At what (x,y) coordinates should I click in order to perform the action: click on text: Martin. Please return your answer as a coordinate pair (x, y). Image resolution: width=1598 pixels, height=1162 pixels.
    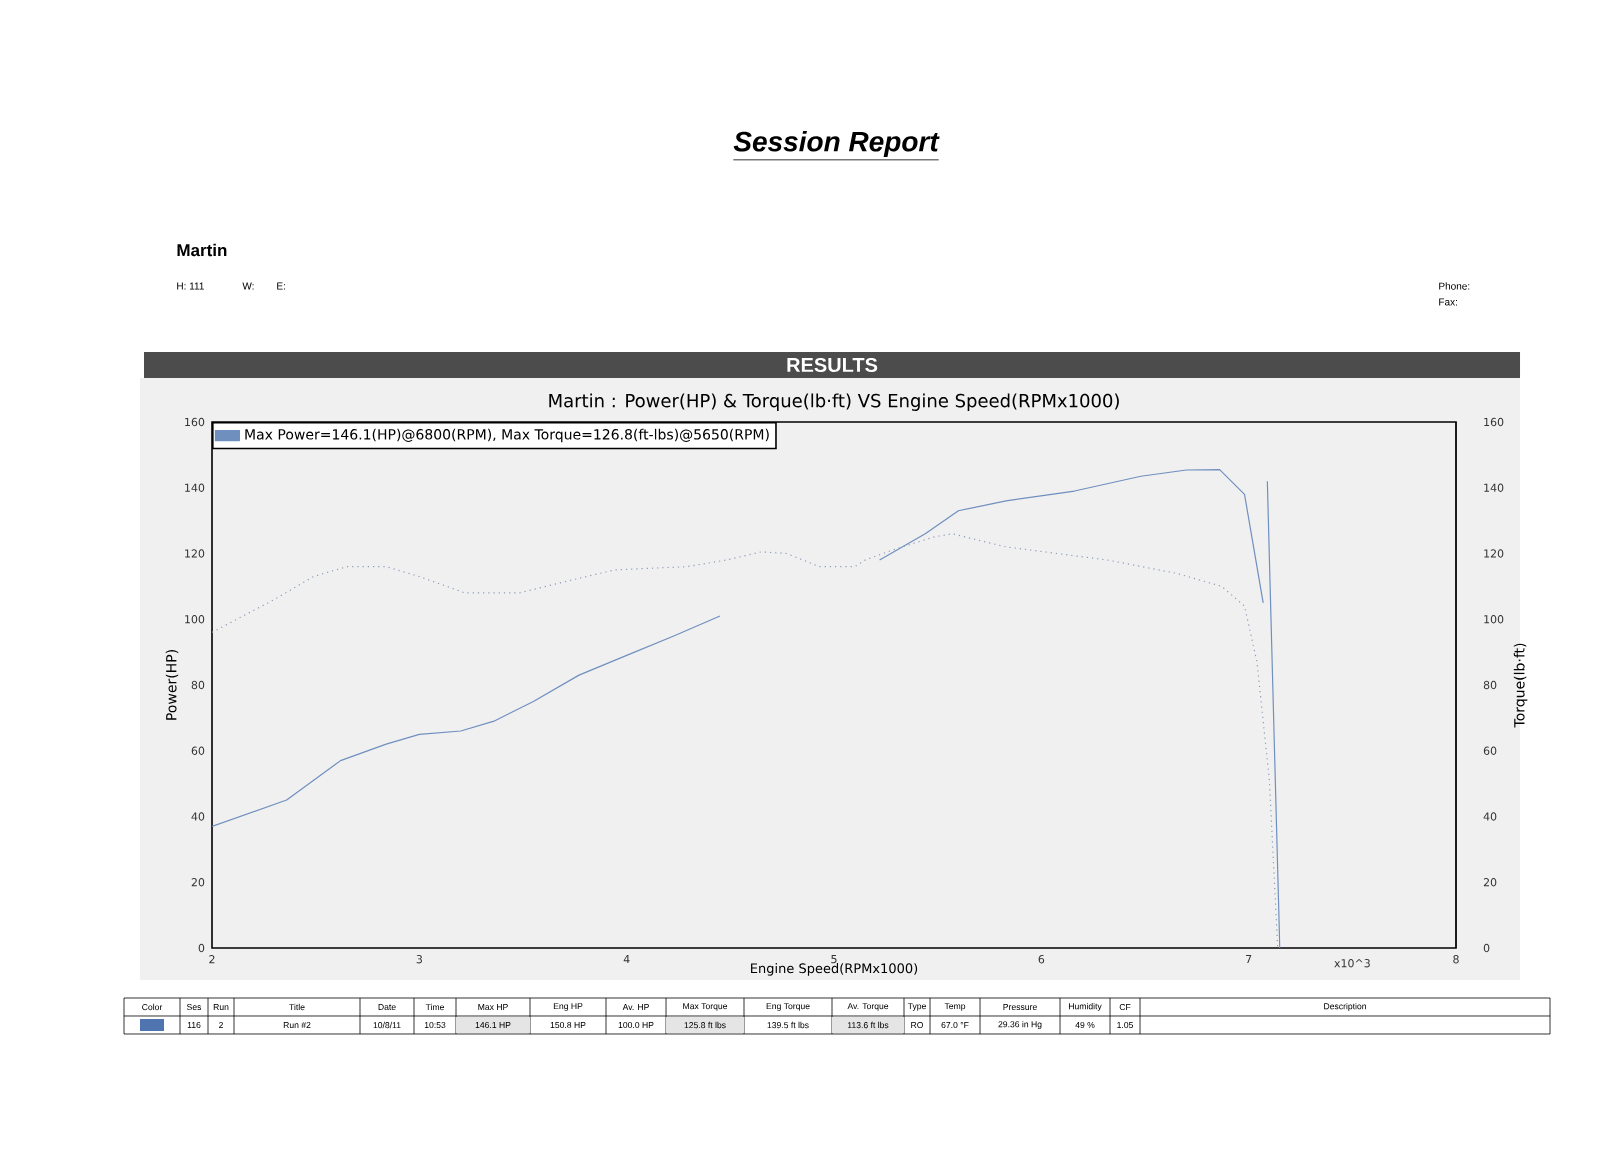
    Looking at the image, I should click on (202, 250).